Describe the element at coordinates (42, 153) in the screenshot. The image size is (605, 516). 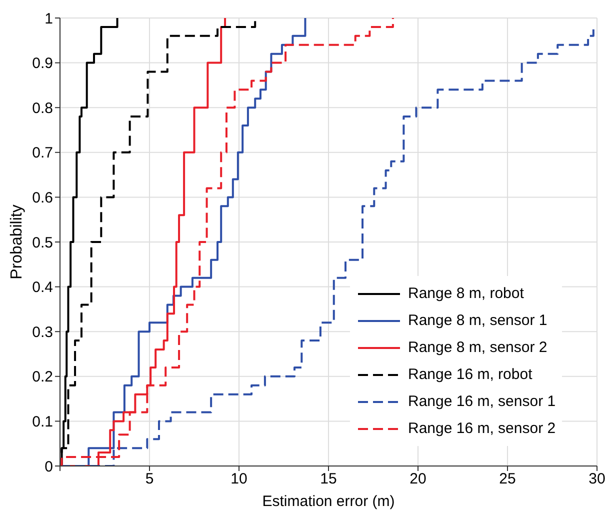
I see `y-tick-label: 0.7` at that location.